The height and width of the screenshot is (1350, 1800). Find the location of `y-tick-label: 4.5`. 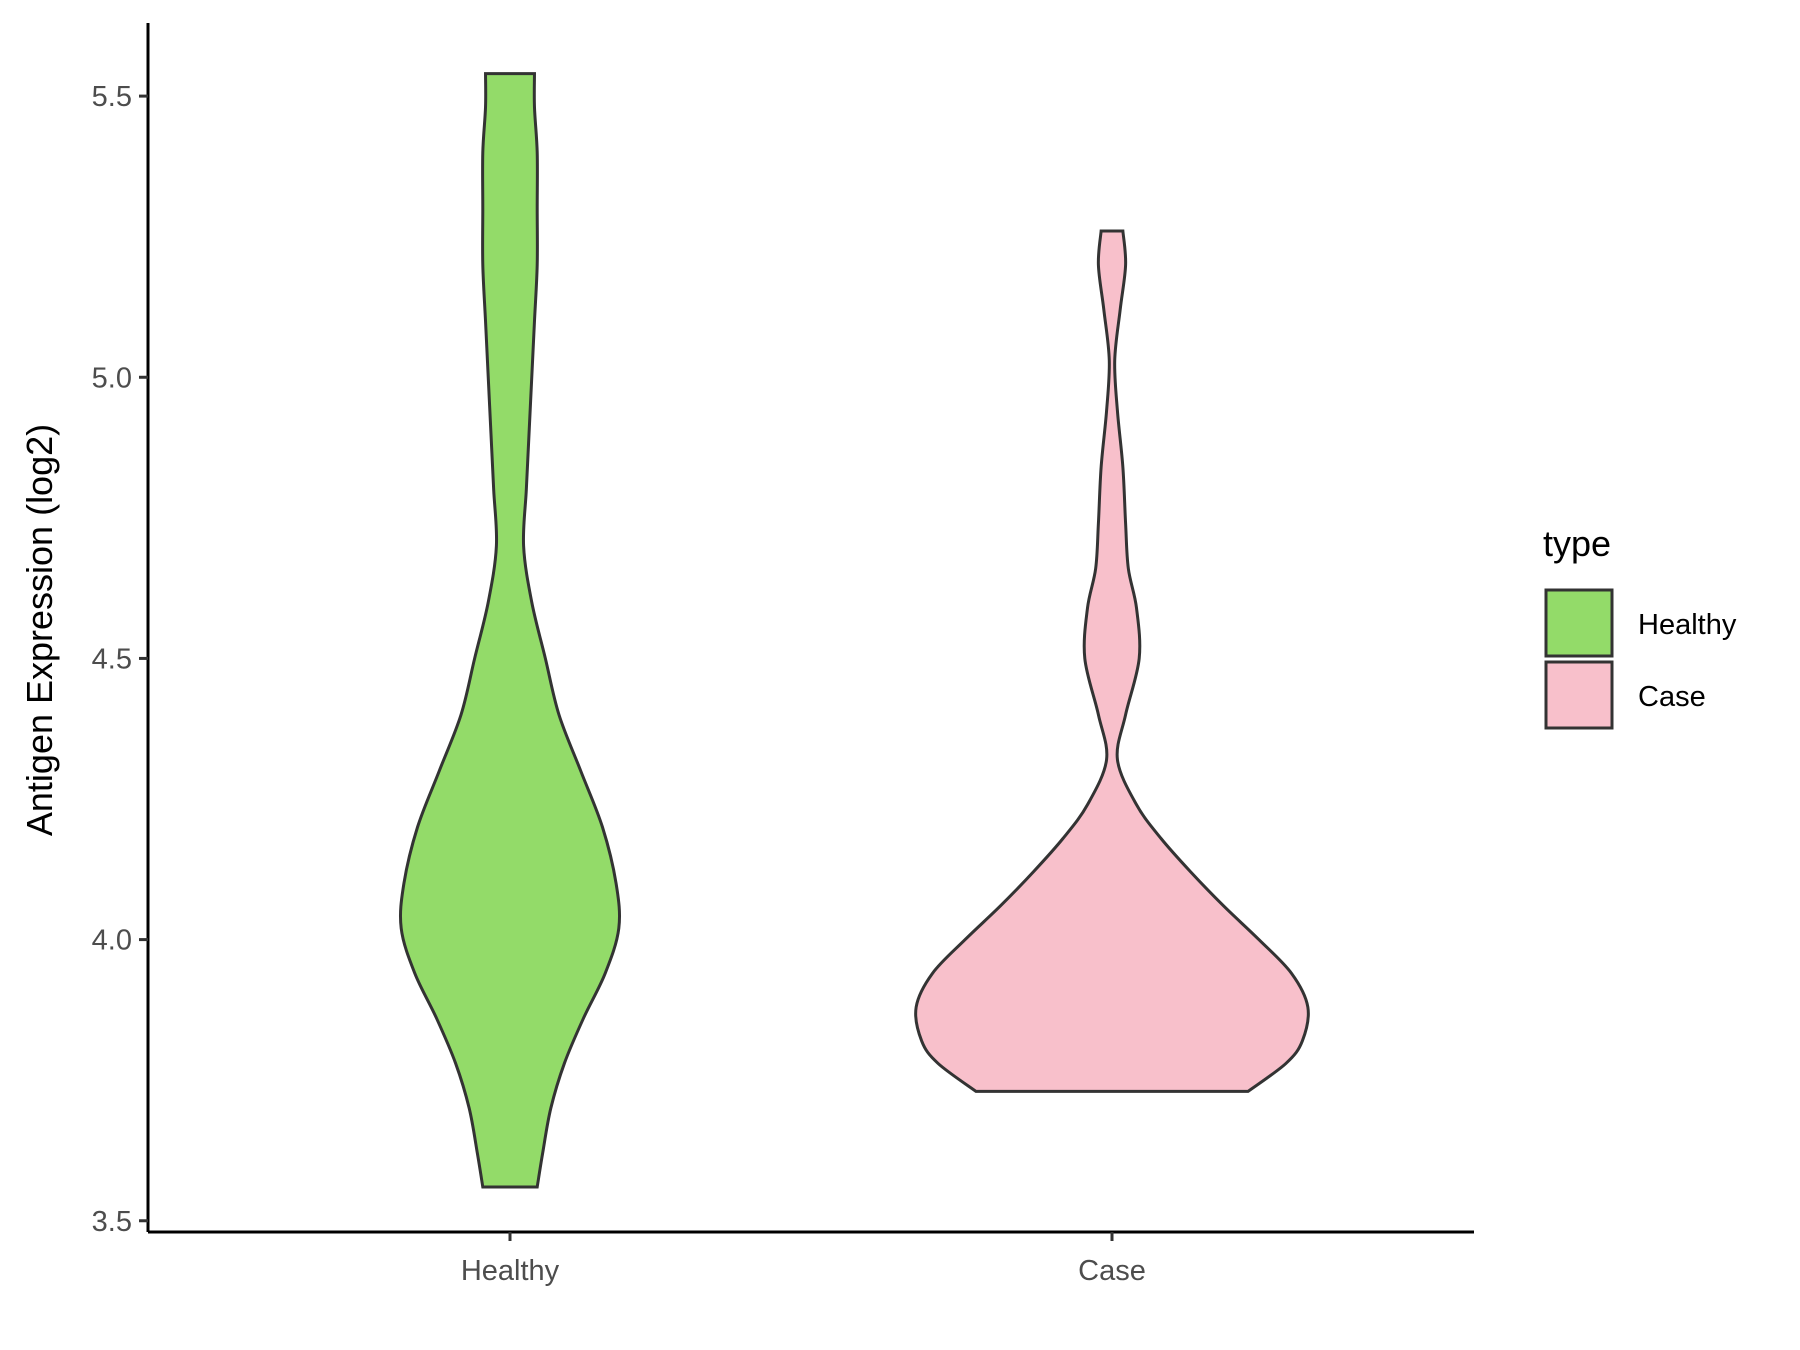

y-tick-label: 4.5 is located at coordinates (112, 659).